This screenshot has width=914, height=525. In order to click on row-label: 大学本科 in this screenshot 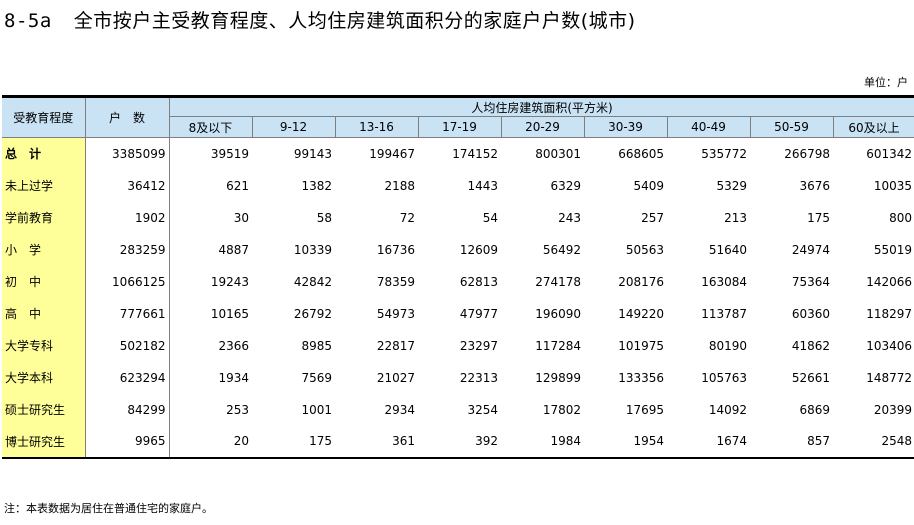, I will do `click(44, 377)`.